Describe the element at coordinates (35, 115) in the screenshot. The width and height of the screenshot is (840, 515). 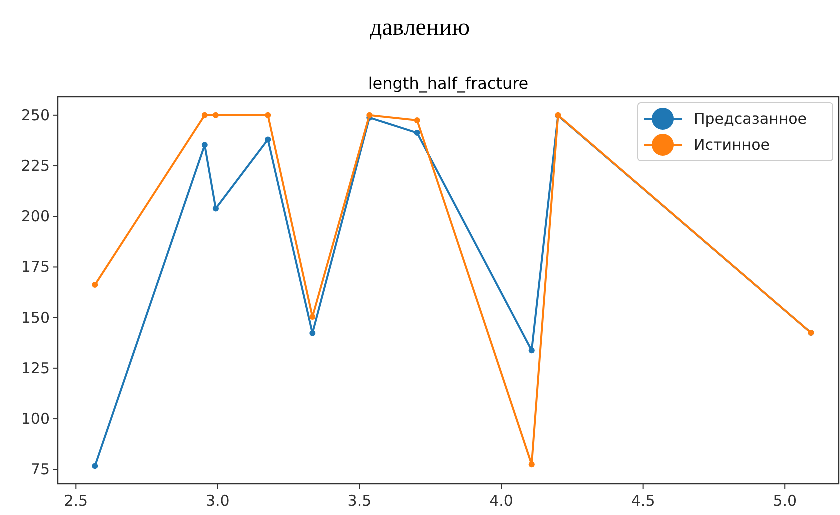
I see `y-tick-label: 250` at that location.